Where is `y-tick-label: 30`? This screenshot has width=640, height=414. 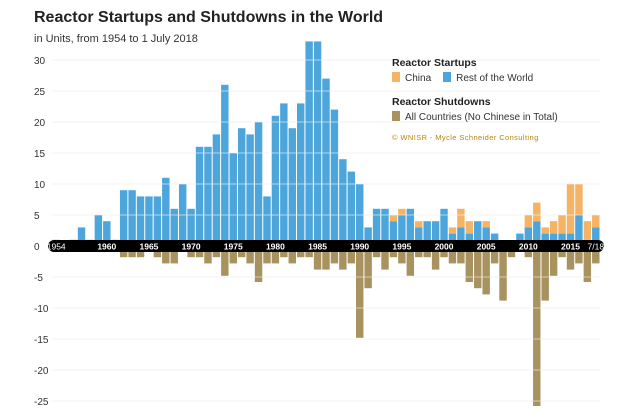
y-tick-label: 30 is located at coordinates (40, 61).